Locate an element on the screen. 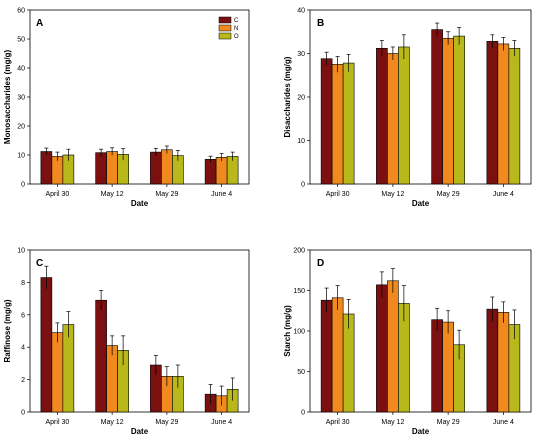 The image size is (550, 437). y-tick-label: 6 is located at coordinates (23, 315).